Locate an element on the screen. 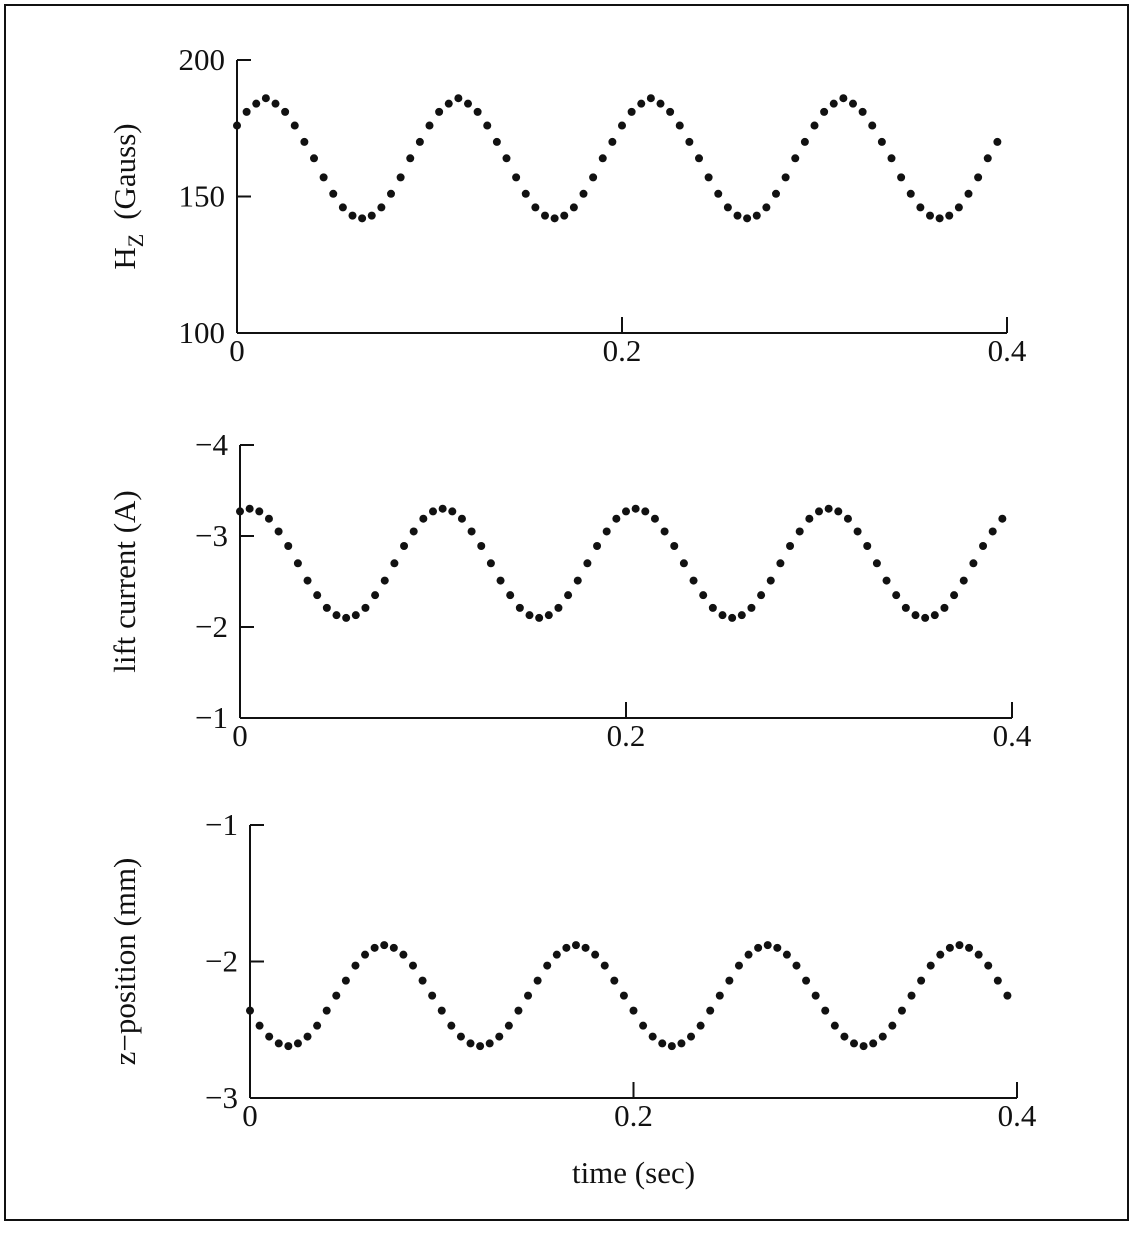  y-tick-label: −2 is located at coordinates (211, 626).